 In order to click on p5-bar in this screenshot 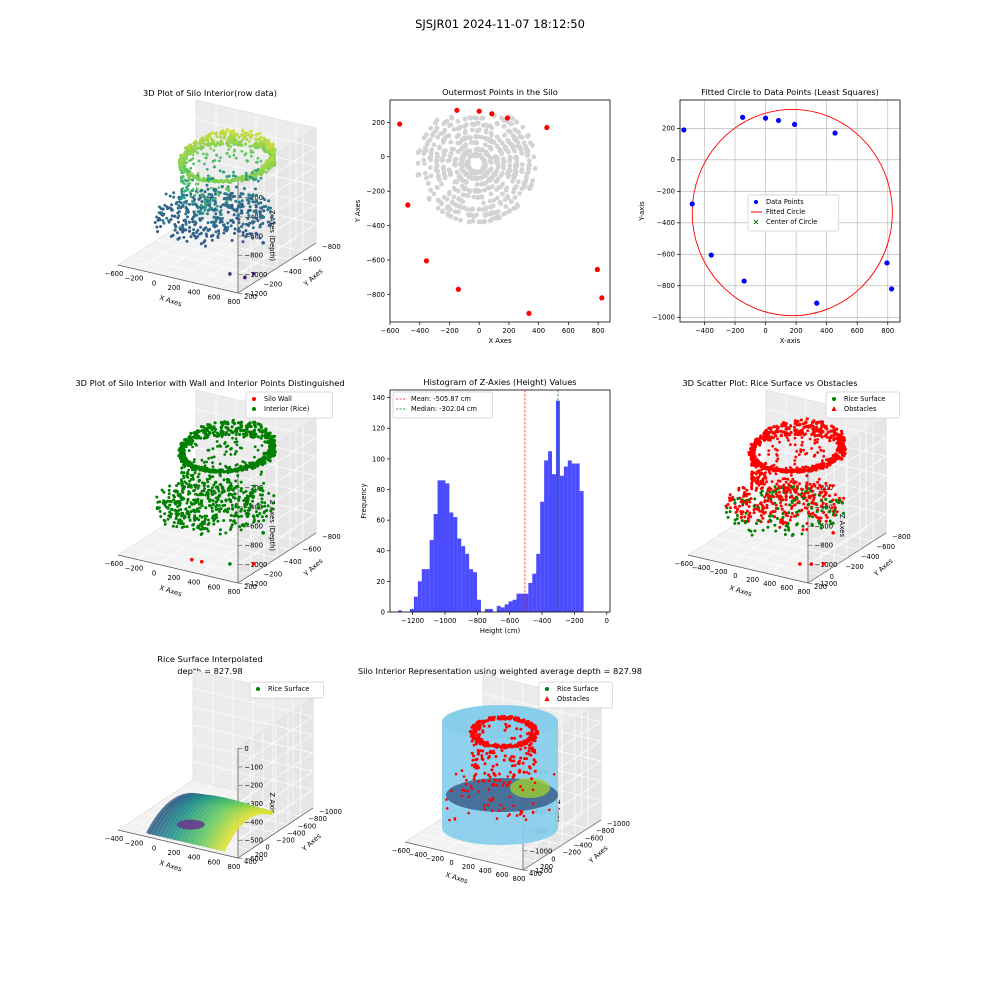, I will do `click(526, 602)`.